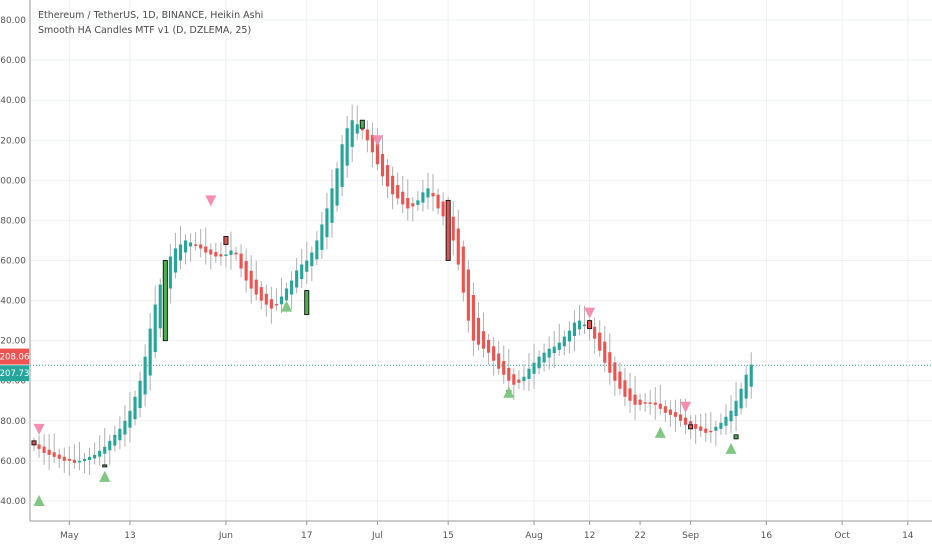 The height and width of the screenshot is (550, 932). What do you see at coordinates (13, 221) in the screenshot?
I see `y-tick-label: 280.00` at bounding box center [13, 221].